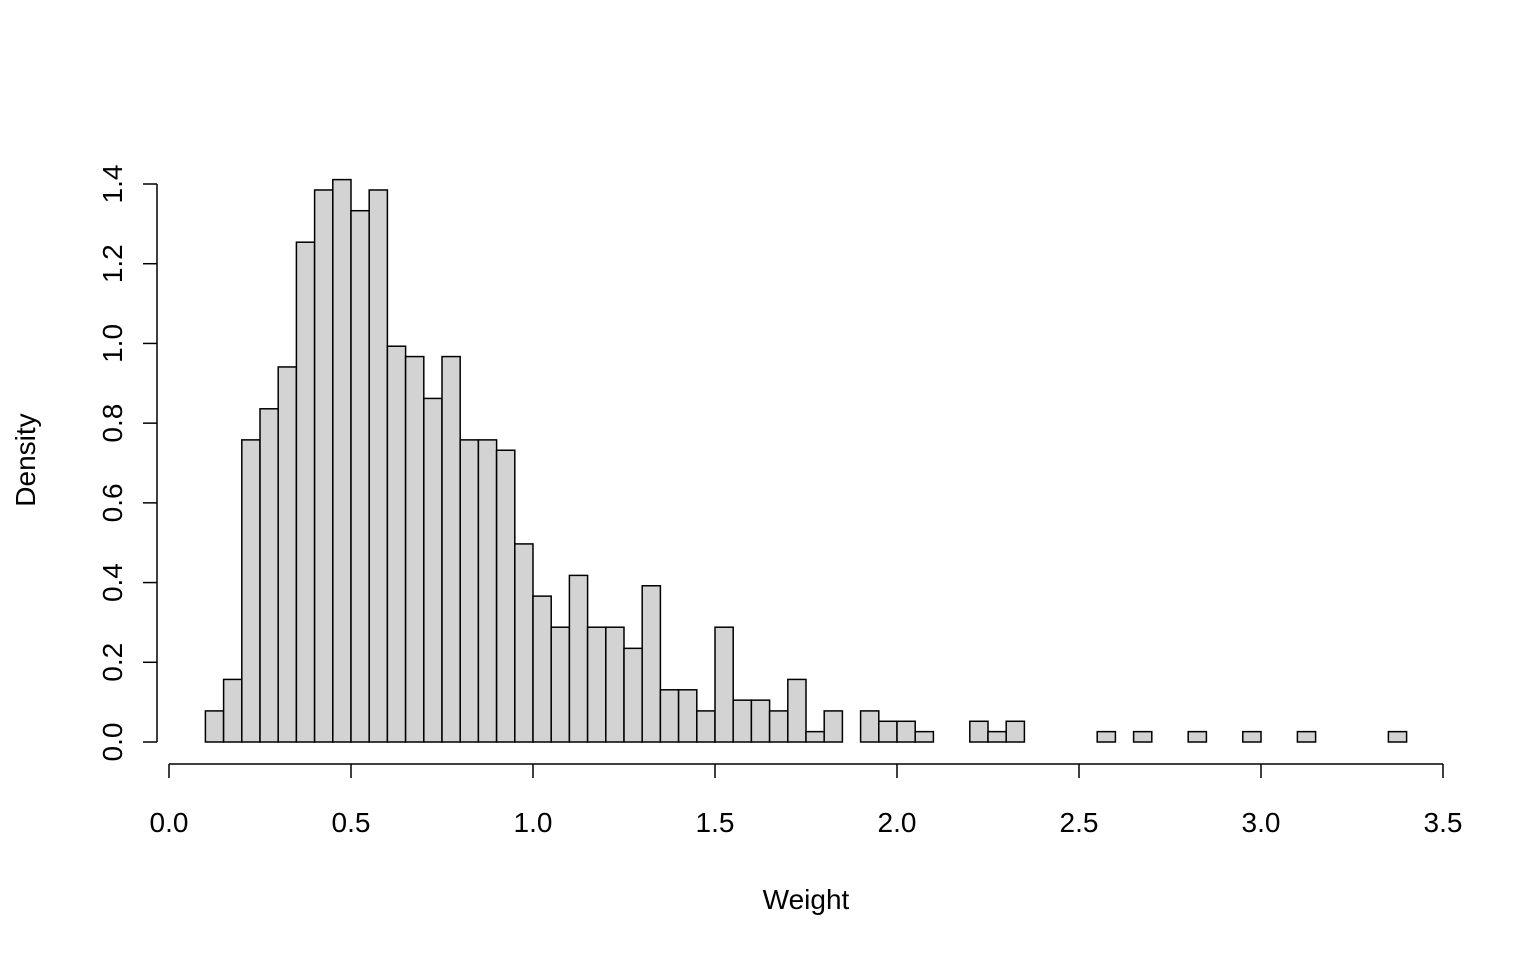 The width and height of the screenshot is (1536, 960). I want to click on y-tick-label: 0.8, so click(112, 423).